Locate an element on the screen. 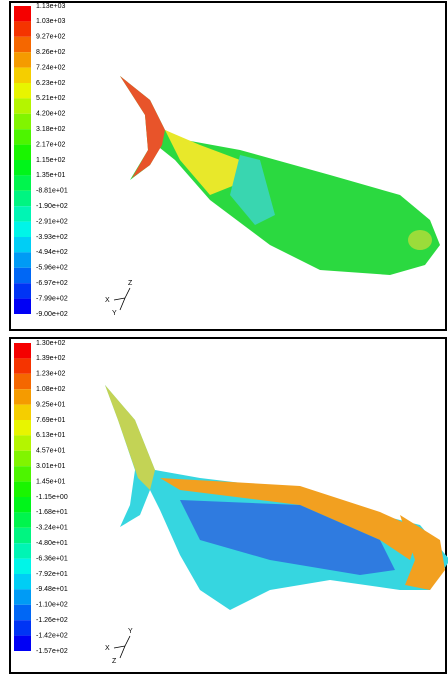 Image resolution: width=448 pixels, height=675 pixels. legend-label: -9.48e+01 is located at coordinates (52, 589).